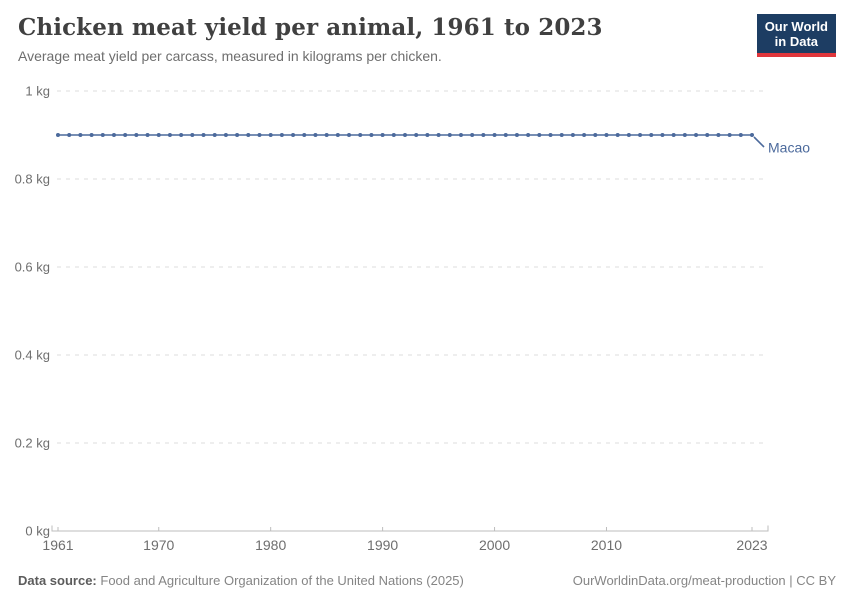  Describe the element at coordinates (759, 142) in the screenshot. I see `entity-label-connector` at that location.